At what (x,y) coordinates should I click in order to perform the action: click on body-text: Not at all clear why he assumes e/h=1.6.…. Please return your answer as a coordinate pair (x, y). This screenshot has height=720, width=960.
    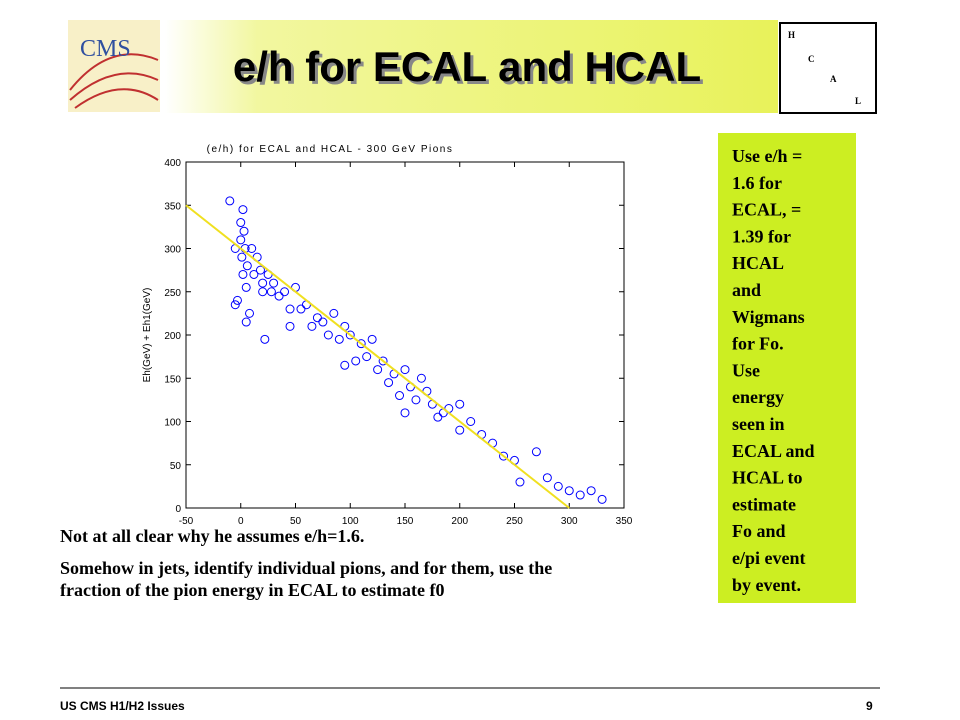
    Looking at the image, I should click on (330, 568).